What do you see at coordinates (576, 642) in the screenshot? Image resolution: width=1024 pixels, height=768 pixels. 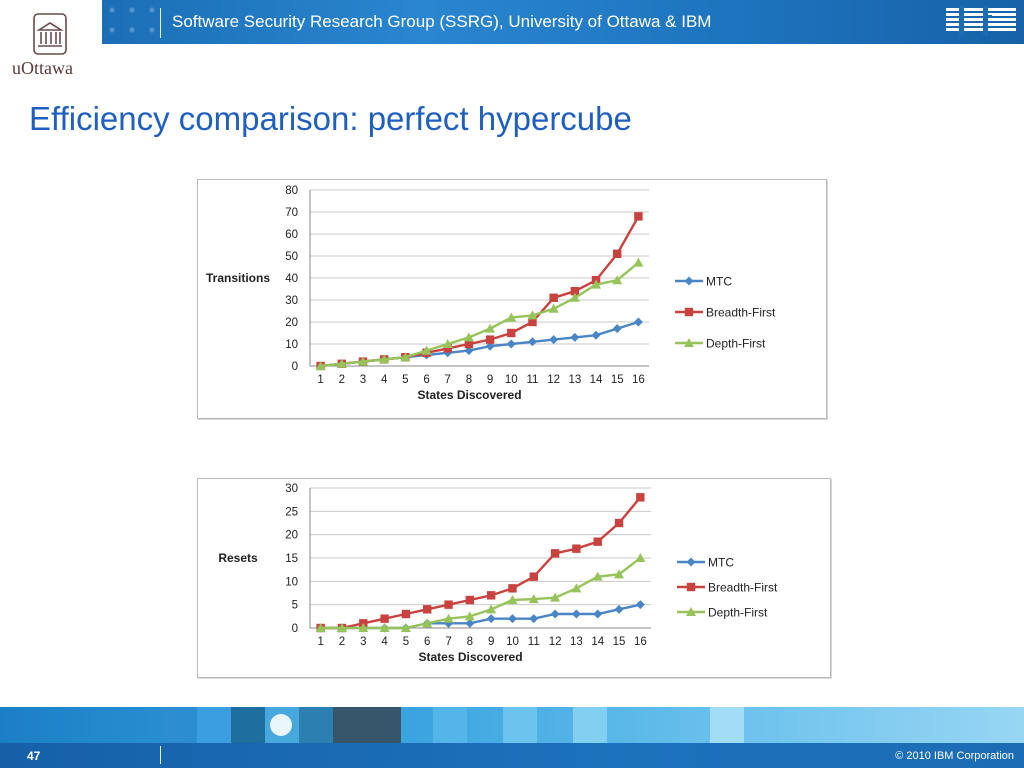 I see `x-tick-label: 13` at bounding box center [576, 642].